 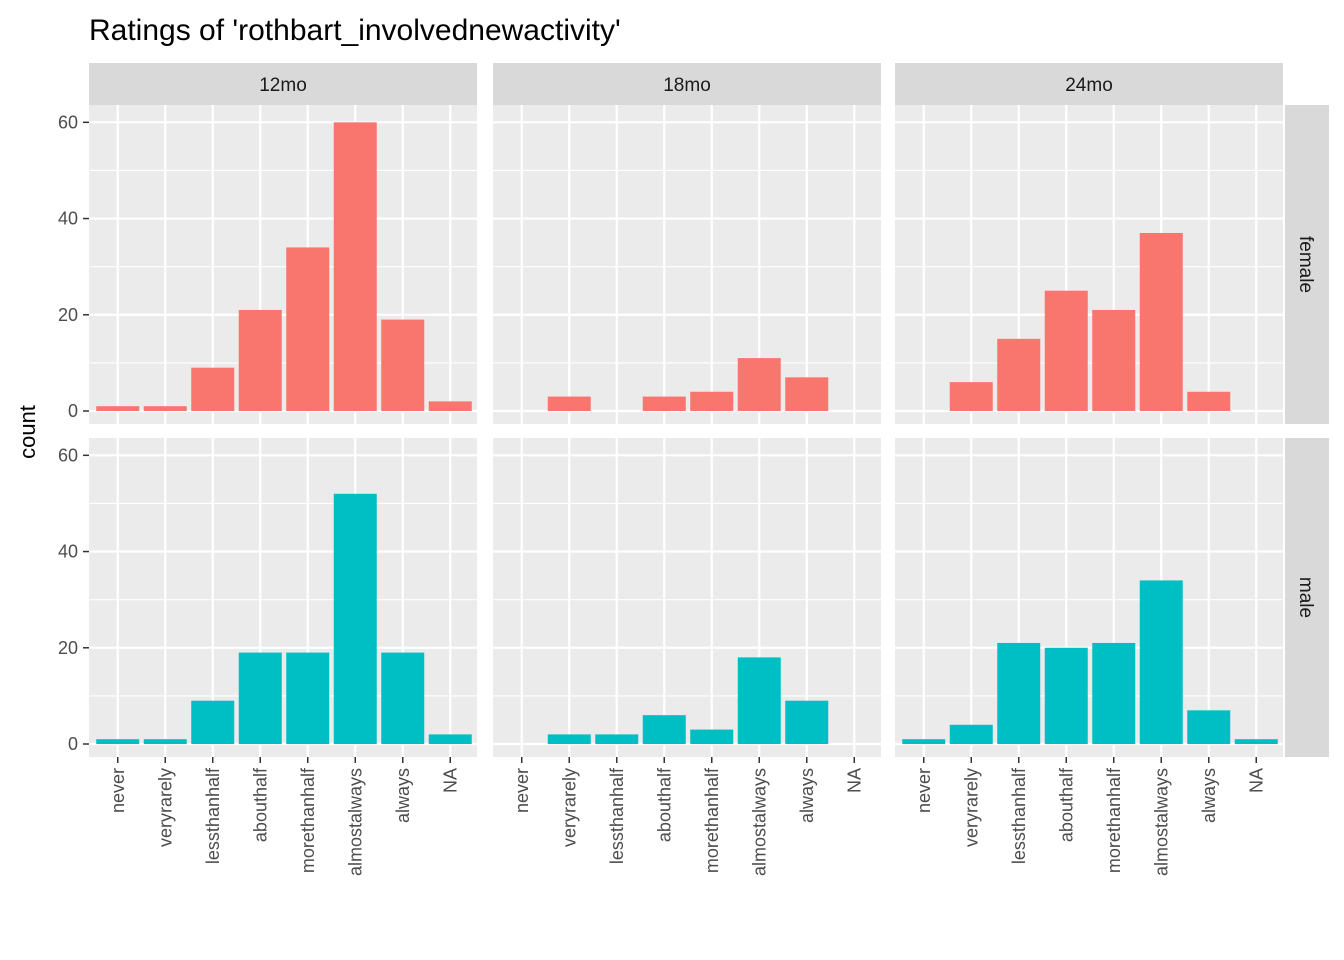 I want to click on panel-male-24mo, so click(x=1089, y=597).